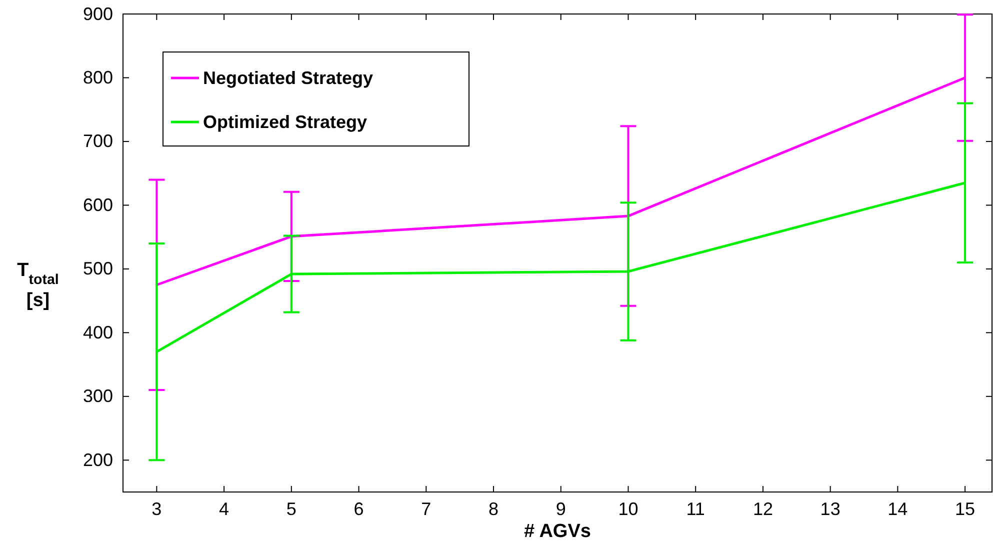 The image size is (993, 543). What do you see at coordinates (157, 508) in the screenshot?
I see `x-tick-label: 3` at bounding box center [157, 508].